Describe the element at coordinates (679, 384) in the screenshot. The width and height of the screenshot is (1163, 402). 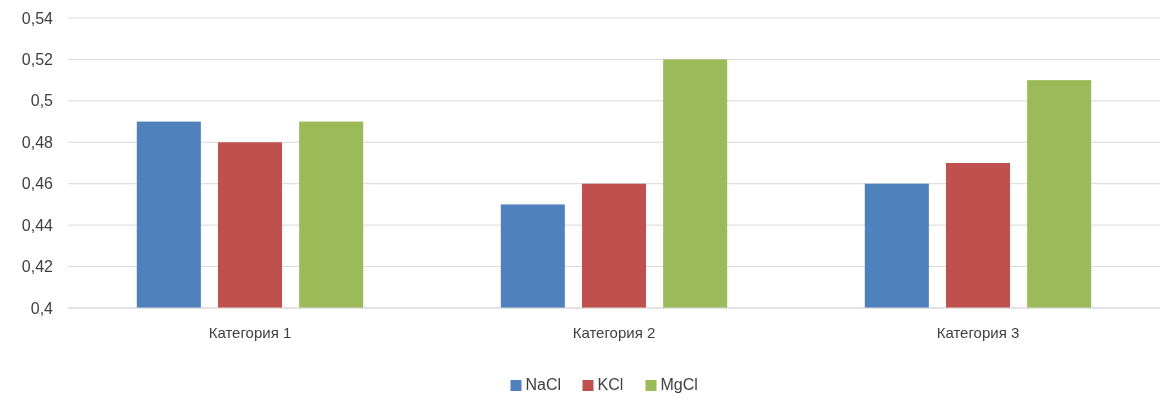
I see `legend-label: MgCl` at that location.